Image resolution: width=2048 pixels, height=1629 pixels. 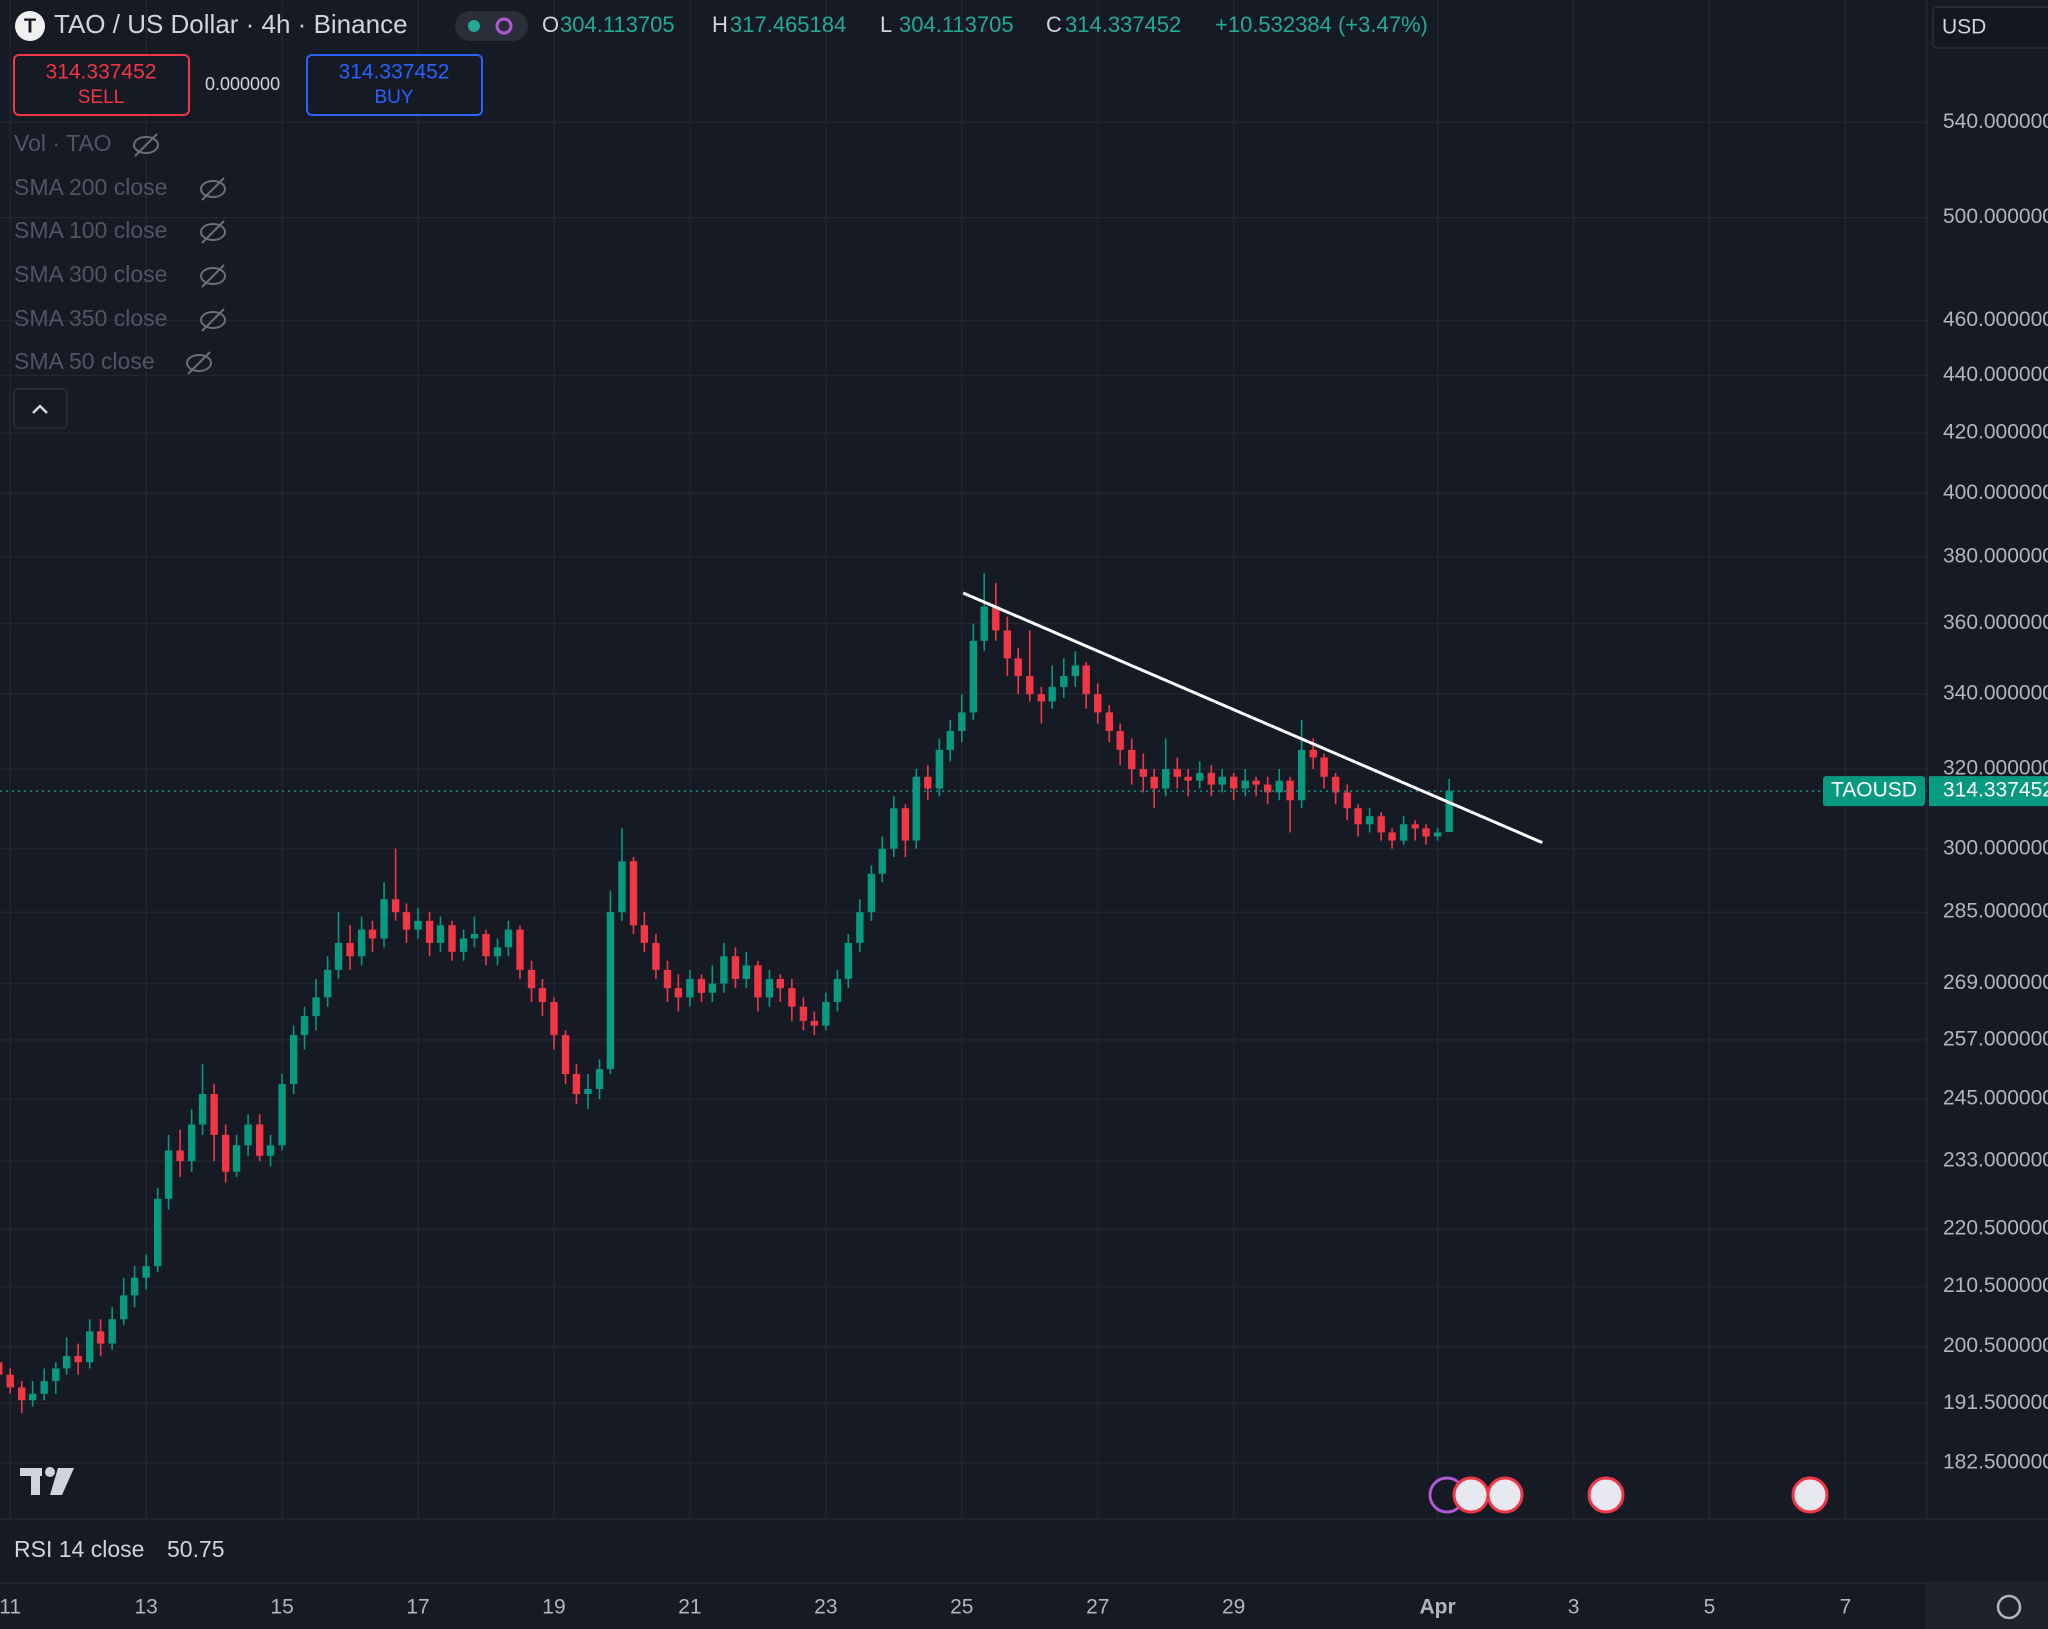 What do you see at coordinates (40, 408) in the screenshot?
I see `collapse-button` at bounding box center [40, 408].